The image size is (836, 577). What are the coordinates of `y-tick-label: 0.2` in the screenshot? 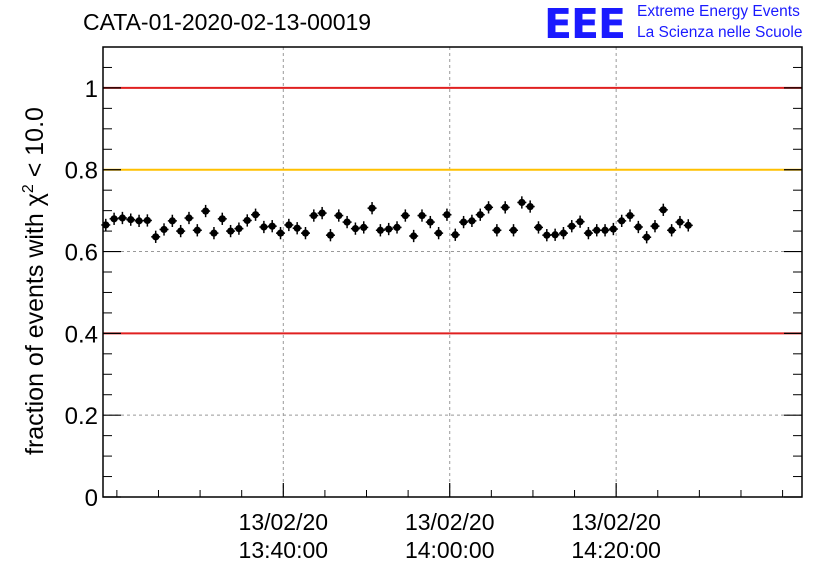 It's located at (81, 416).